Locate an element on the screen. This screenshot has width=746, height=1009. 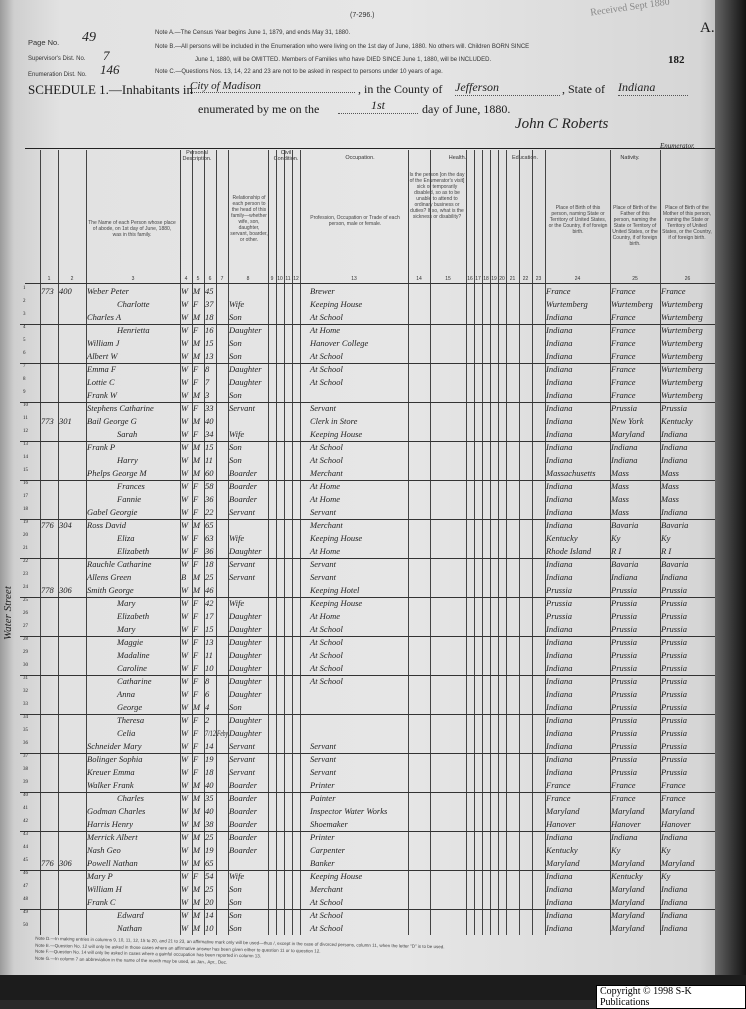
age: 65 is located at coordinates (209, 863).